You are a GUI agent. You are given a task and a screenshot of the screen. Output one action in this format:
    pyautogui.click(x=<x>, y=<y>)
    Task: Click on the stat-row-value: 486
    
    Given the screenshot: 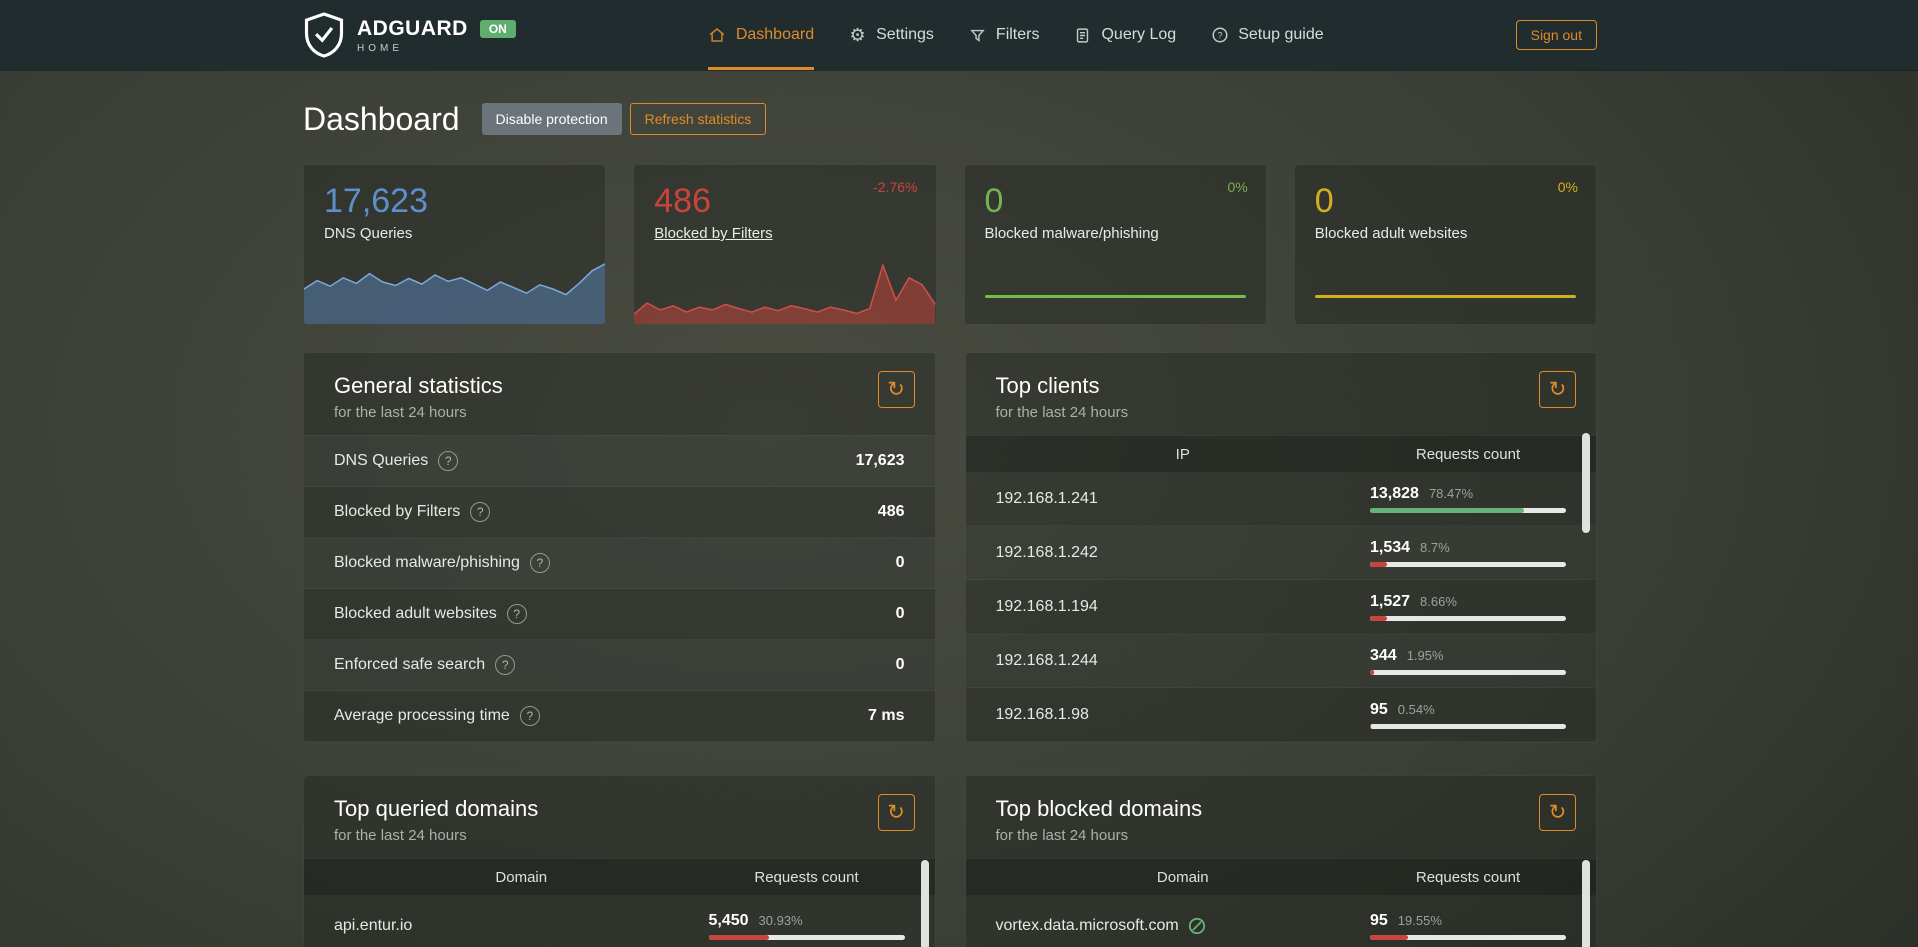 What is the action you would take?
    pyautogui.click(x=891, y=511)
    